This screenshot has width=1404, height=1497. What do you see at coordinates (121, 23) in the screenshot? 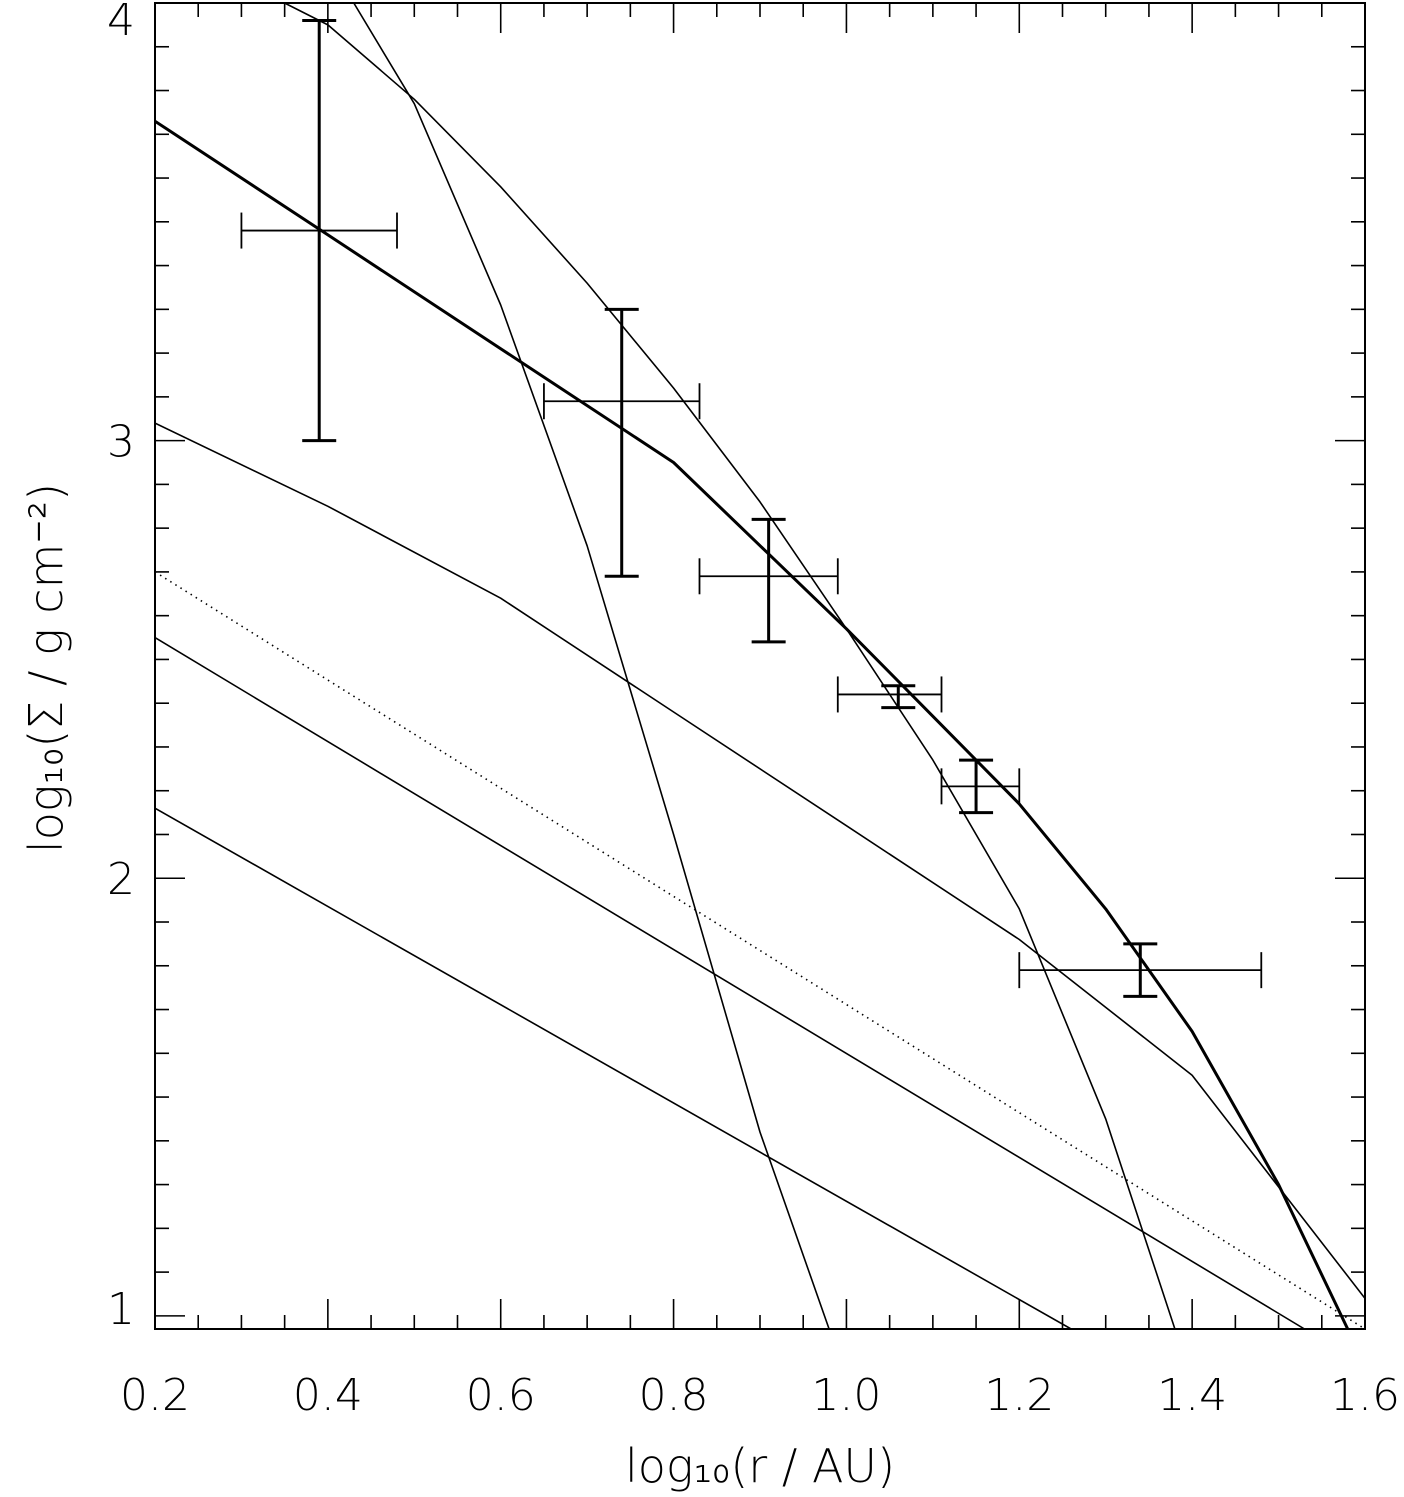
I see `y-tick-label: 4` at bounding box center [121, 23].